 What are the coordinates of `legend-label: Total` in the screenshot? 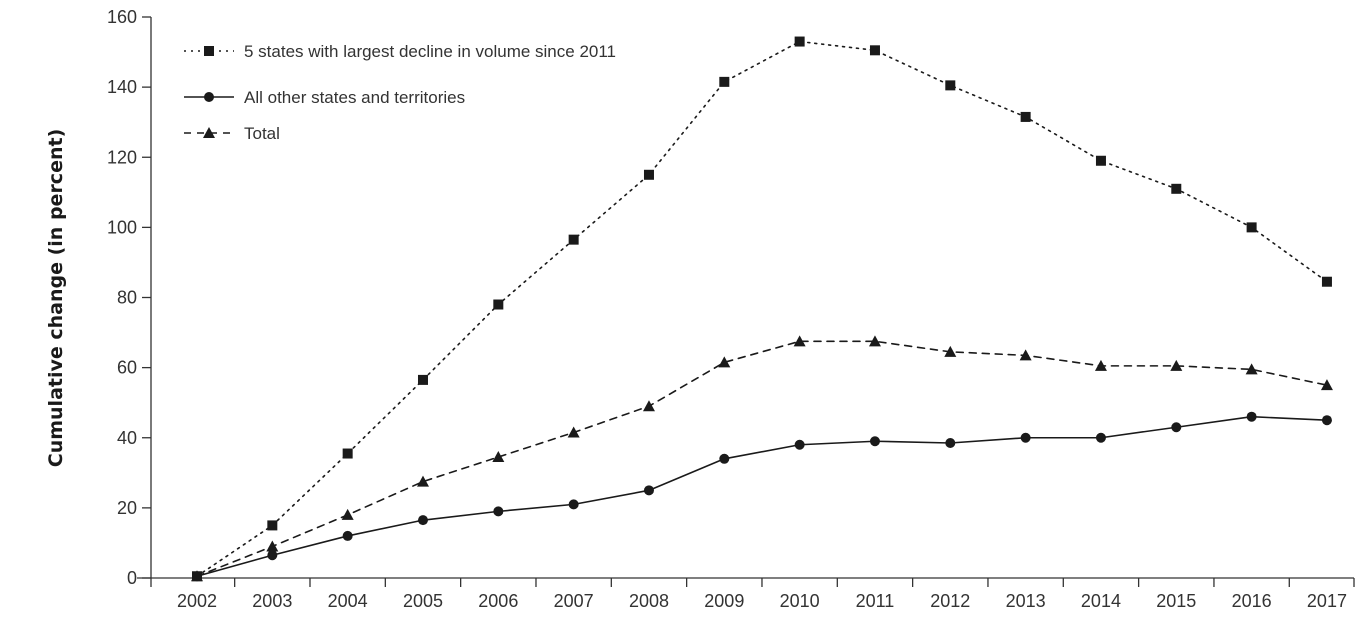 It's located at (262, 133).